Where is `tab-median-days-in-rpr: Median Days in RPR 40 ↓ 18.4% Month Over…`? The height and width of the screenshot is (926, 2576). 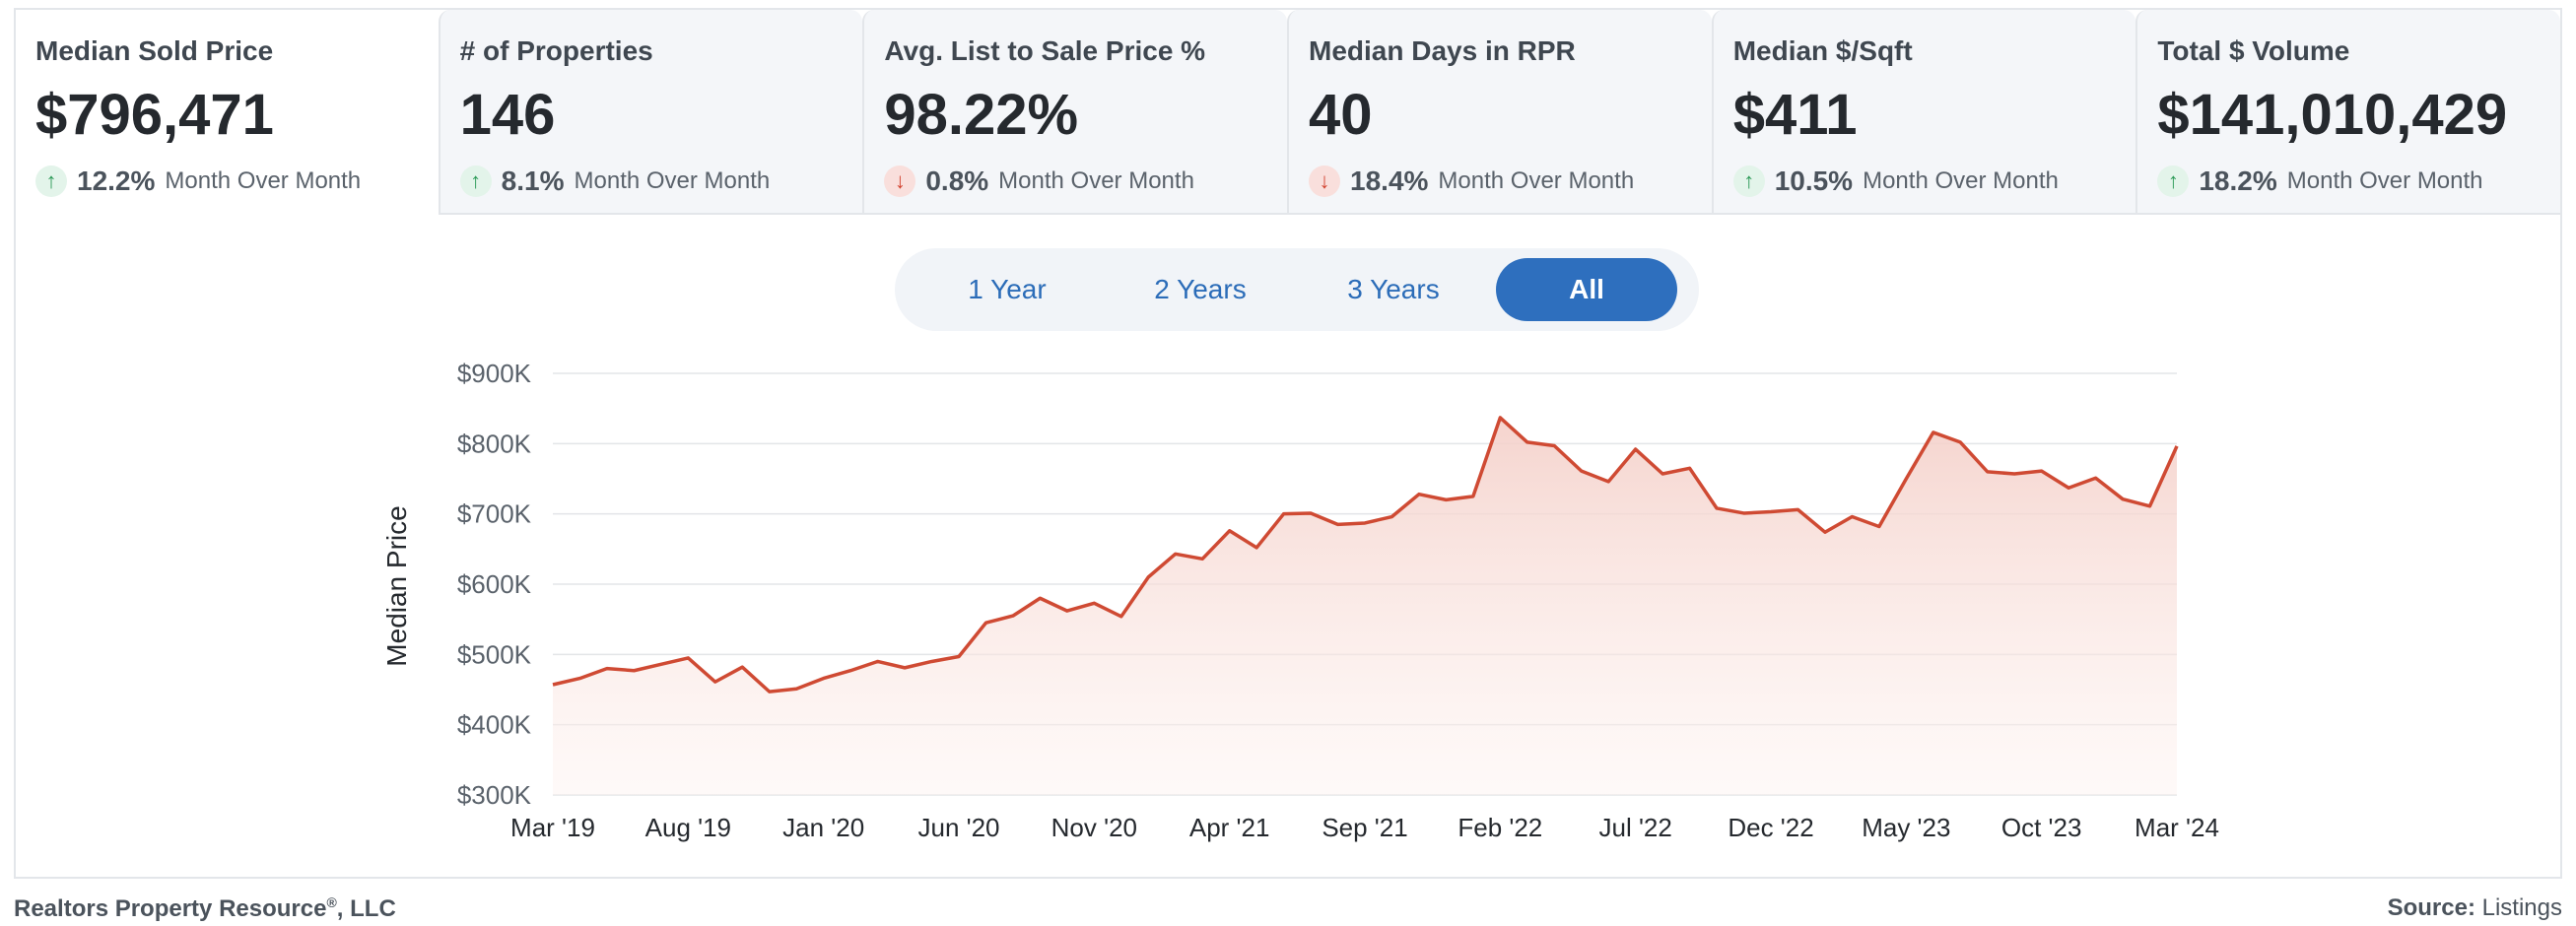
tab-median-days-in-rpr: Median Days in RPR 40 ↓ 18.4% Month Over… is located at coordinates (1499, 112).